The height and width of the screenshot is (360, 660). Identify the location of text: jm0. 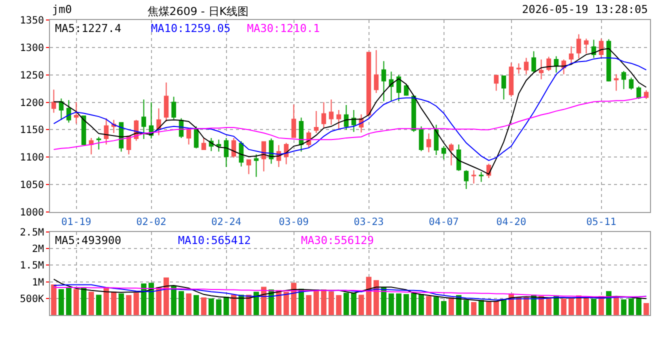
(62, 9).